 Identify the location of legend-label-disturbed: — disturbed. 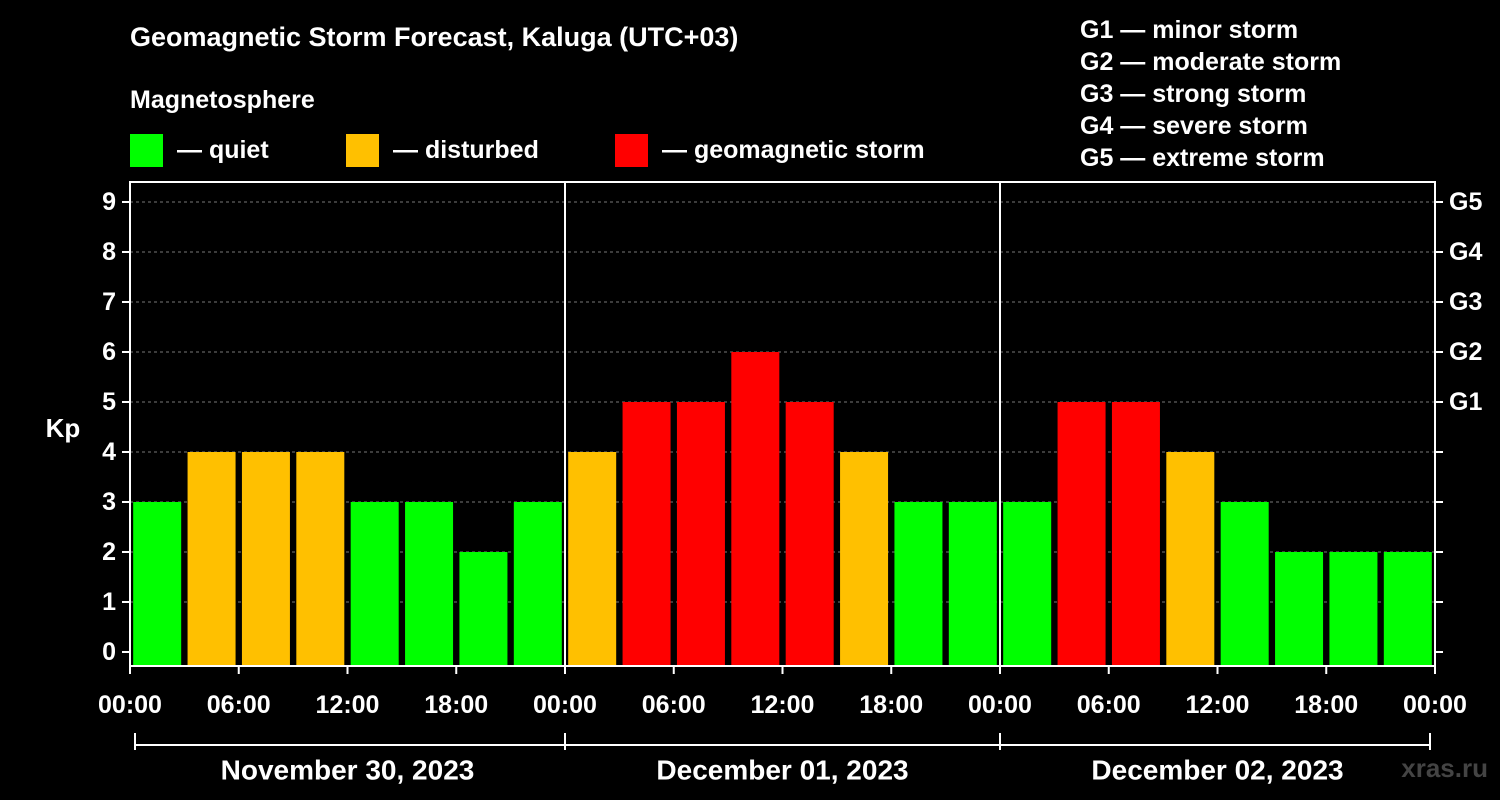
(466, 149).